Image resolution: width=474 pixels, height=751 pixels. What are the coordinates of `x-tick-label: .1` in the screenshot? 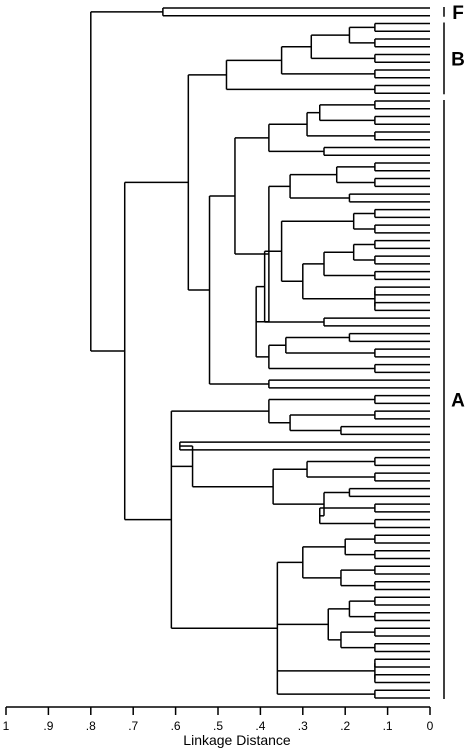 It's located at (388, 726).